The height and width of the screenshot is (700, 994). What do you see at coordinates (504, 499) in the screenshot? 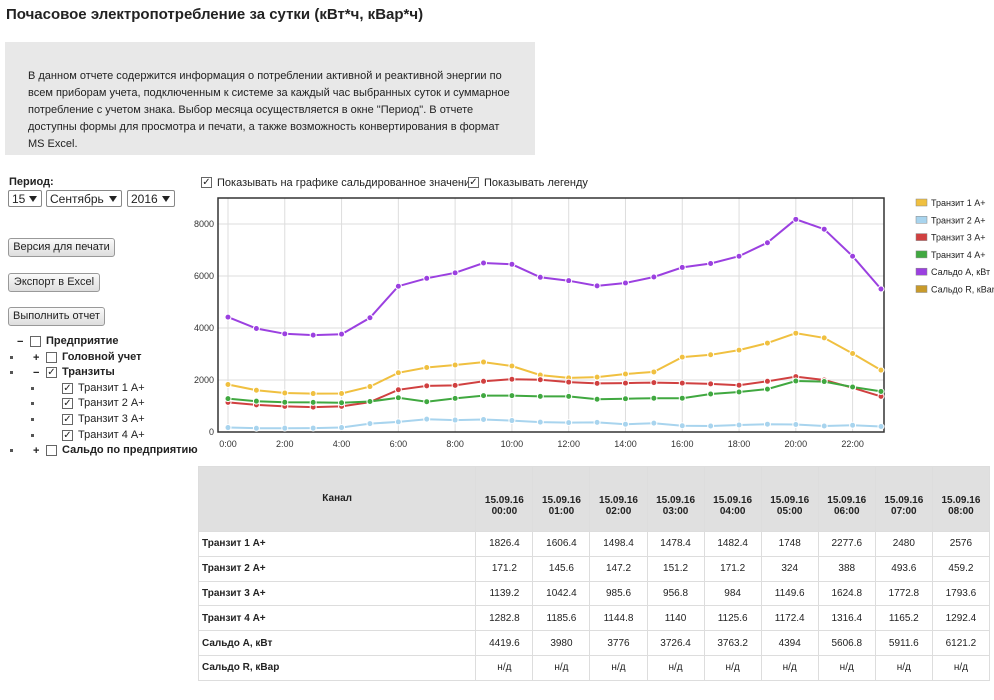
I see `header-cell: 15.09.16 00:00` at bounding box center [504, 499].